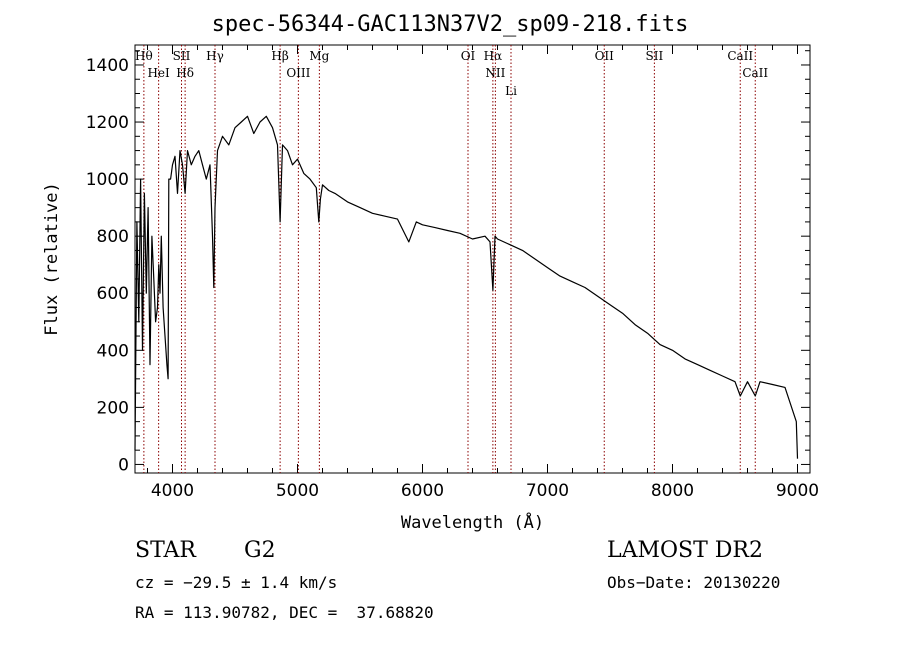  What do you see at coordinates (123, 465) in the screenshot?
I see `y-tick-label: 0` at bounding box center [123, 465].